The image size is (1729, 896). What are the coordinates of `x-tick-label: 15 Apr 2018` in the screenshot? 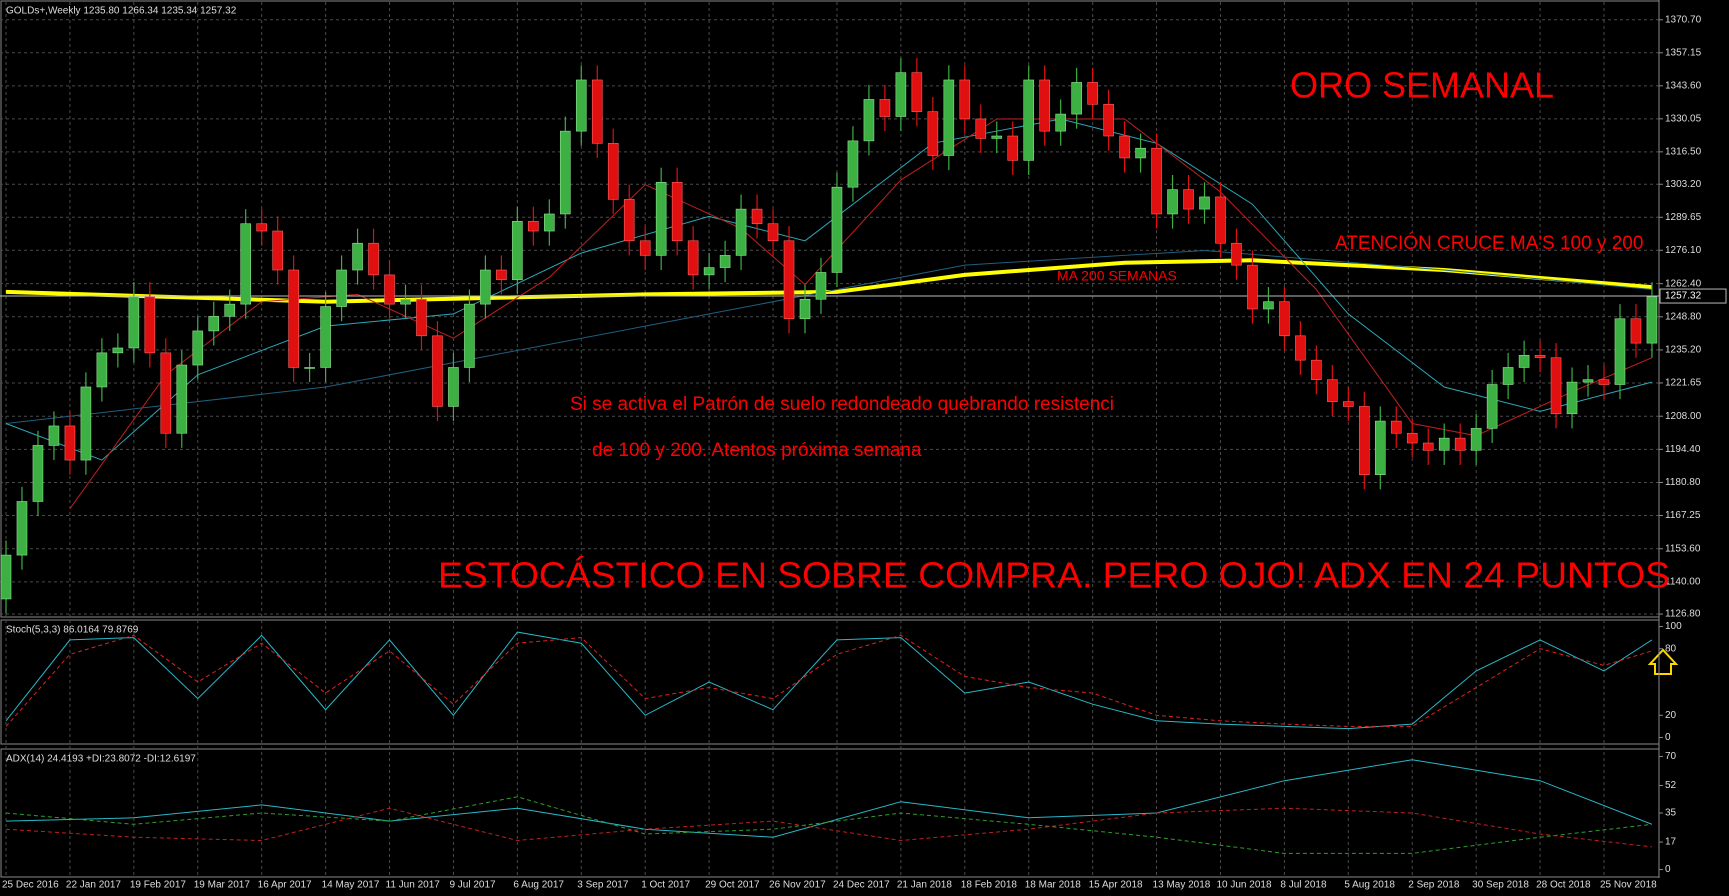 It's located at (1116, 885).